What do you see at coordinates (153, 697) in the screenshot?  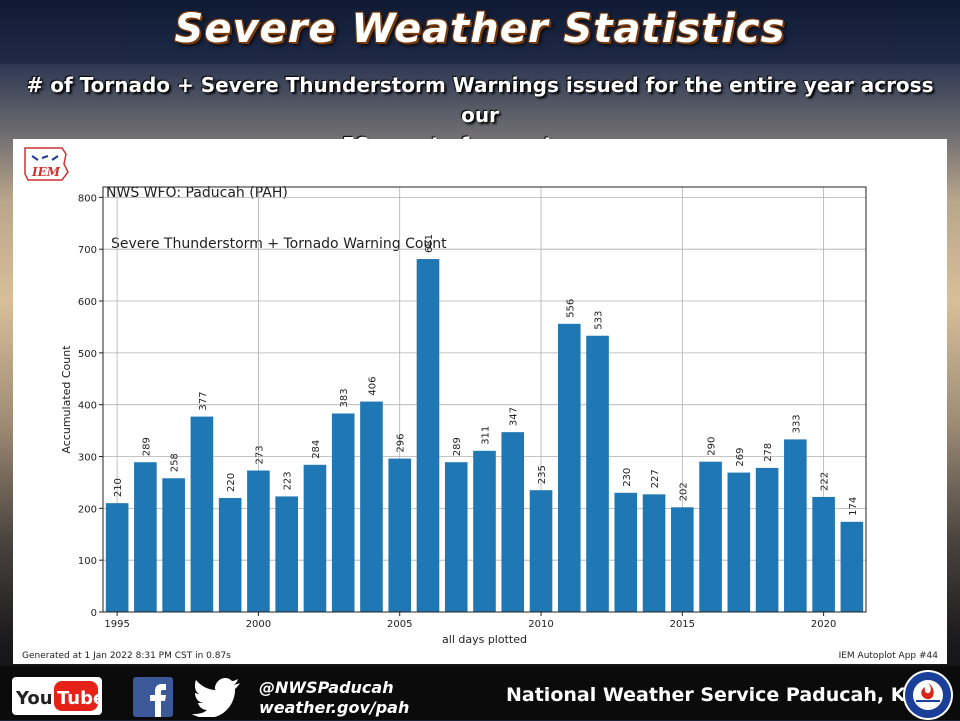 I see `facebook-icon` at bounding box center [153, 697].